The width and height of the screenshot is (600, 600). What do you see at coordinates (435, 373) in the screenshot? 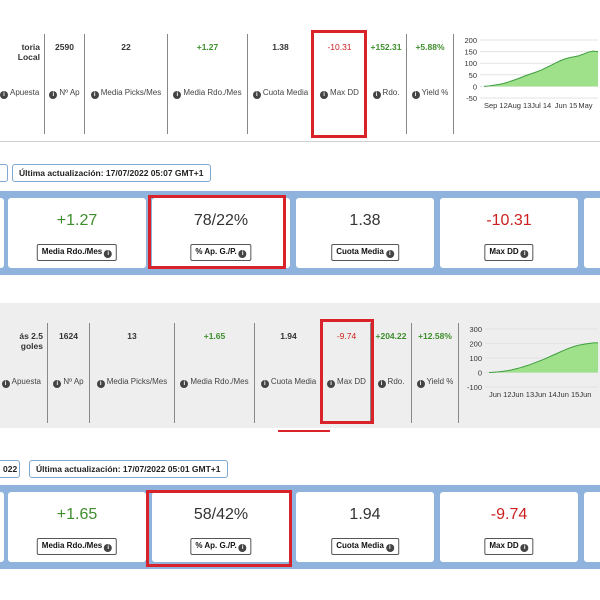
I see `stat-yield: +12.58% i Yield %` at bounding box center [435, 373].